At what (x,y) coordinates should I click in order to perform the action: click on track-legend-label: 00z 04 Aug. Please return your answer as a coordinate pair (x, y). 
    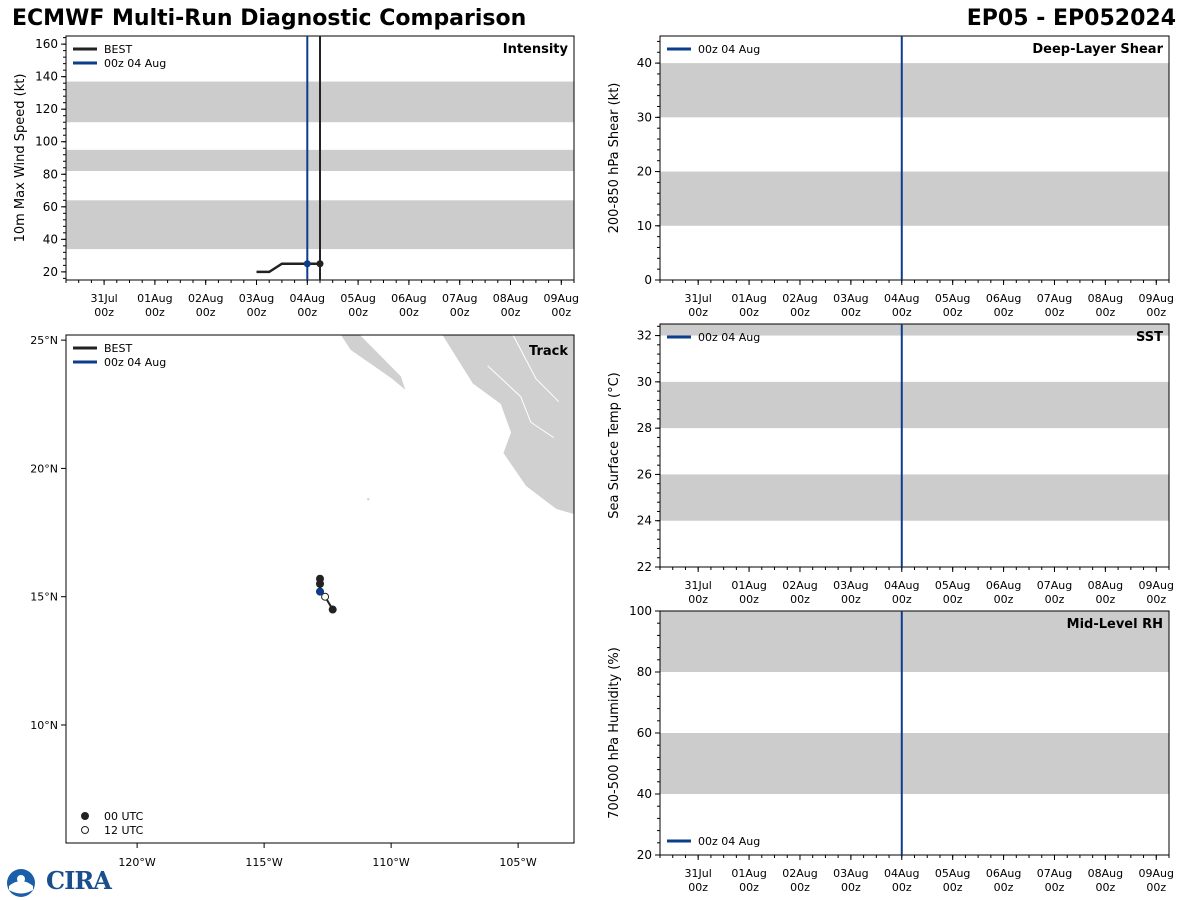
    Looking at the image, I should click on (135, 362).